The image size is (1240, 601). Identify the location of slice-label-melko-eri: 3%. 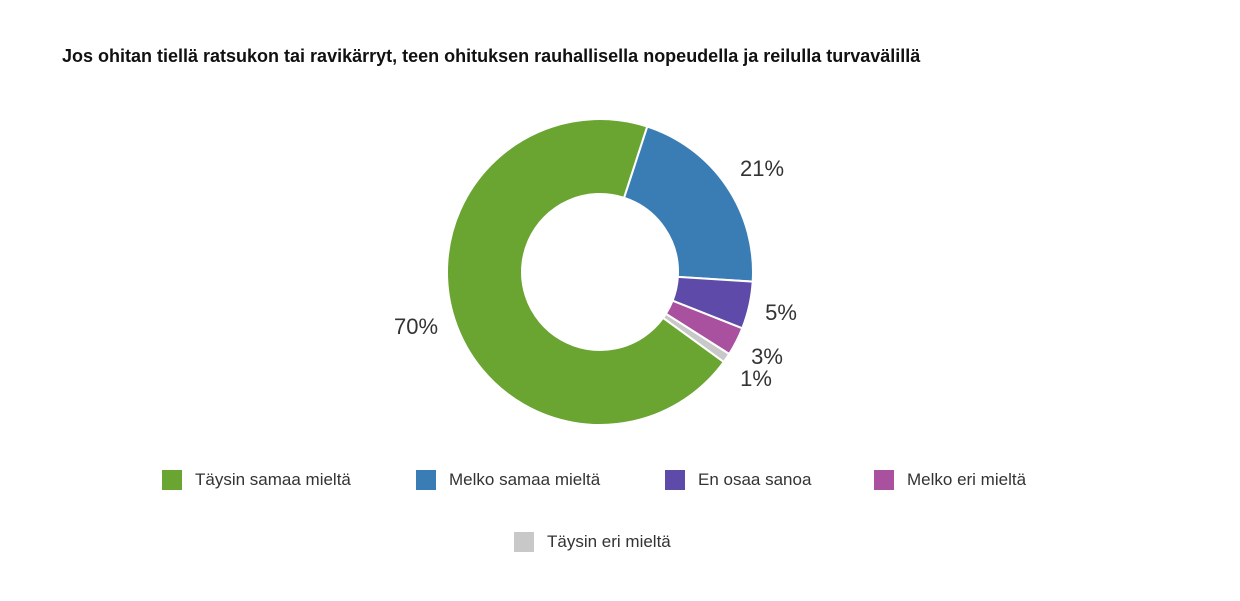
(767, 356).